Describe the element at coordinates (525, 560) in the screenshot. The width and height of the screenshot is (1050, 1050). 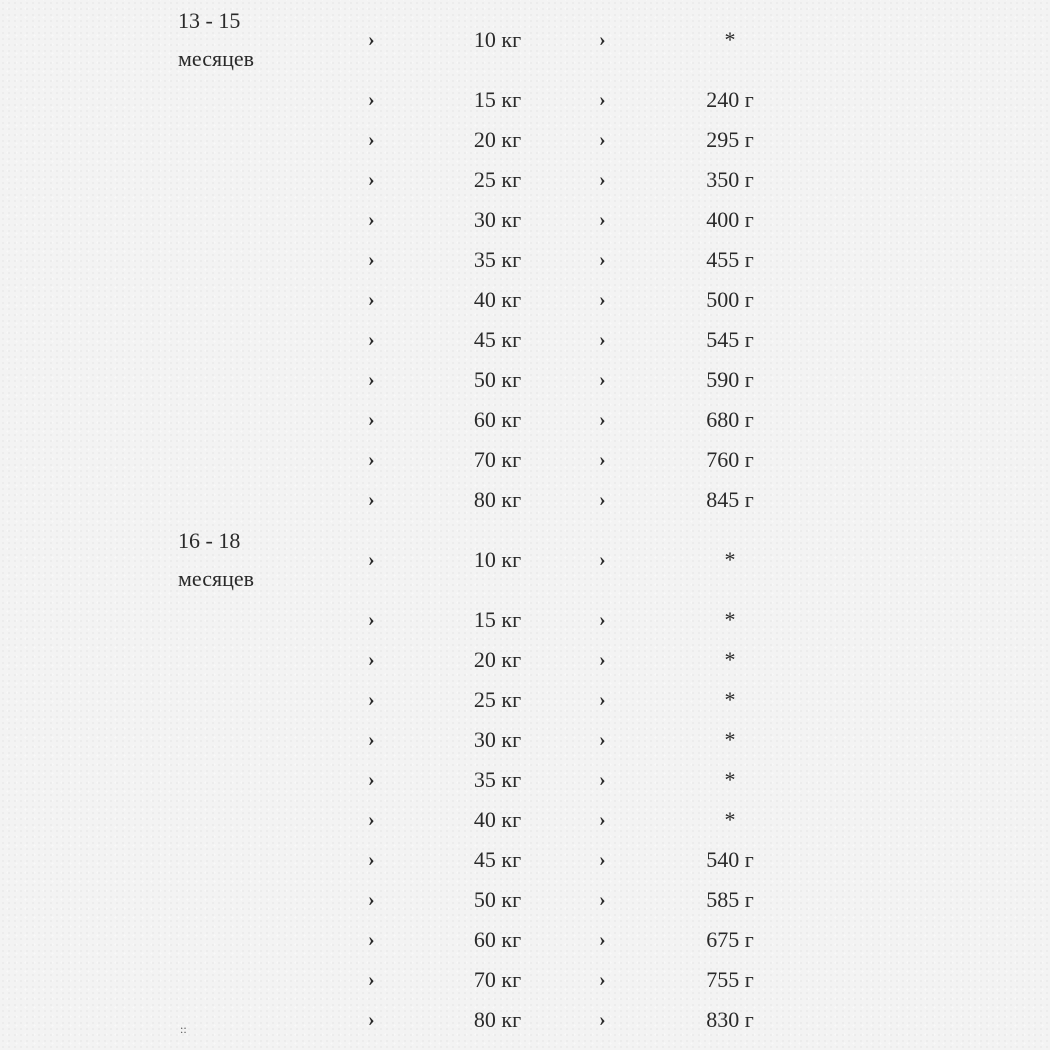
I see `table-row: 16 - 18 месяцев › 10 кг › *` at that location.